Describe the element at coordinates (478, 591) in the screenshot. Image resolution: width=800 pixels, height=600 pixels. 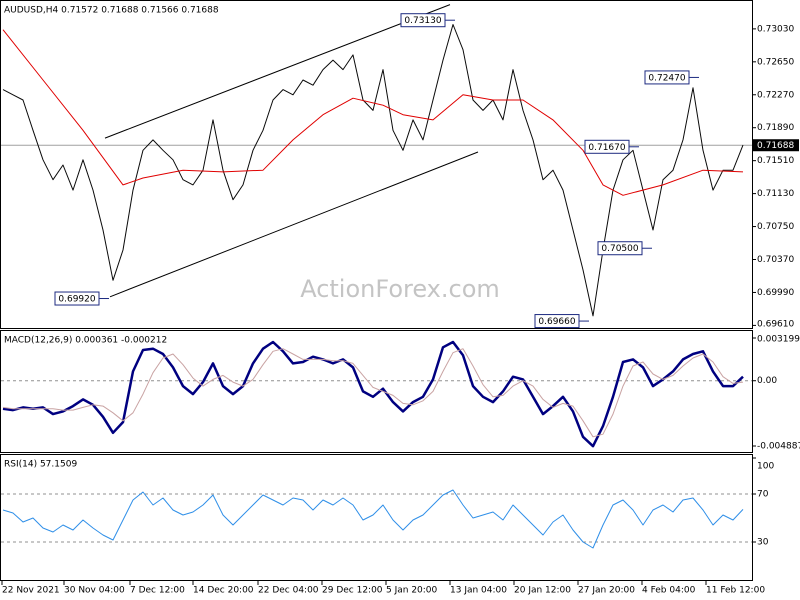
I see `x-tick-label: 13 Jan 04:00` at that location.